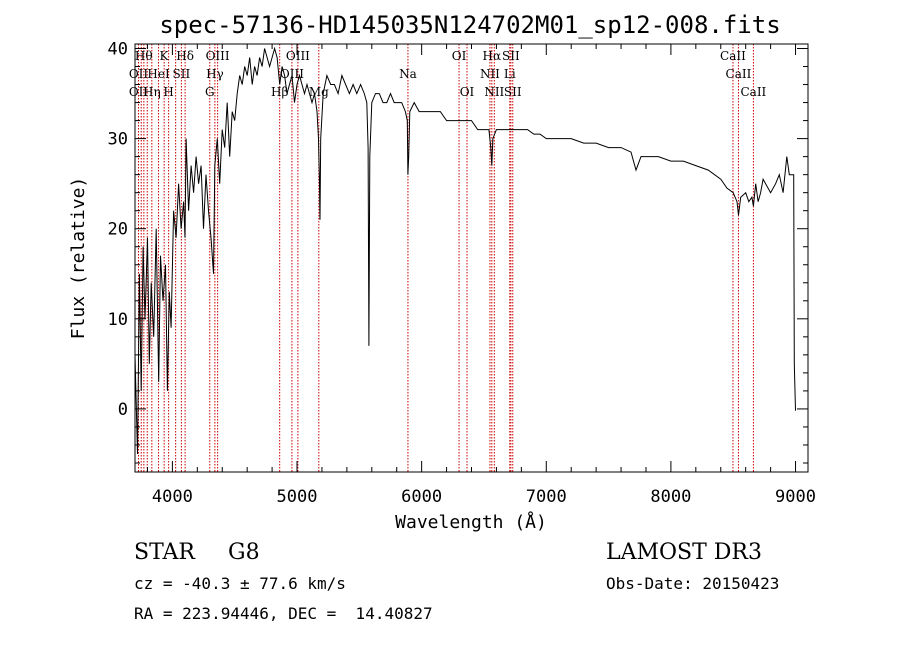  What do you see at coordinates (78, 258) in the screenshot?
I see `y-axis-label: Flux (relative)` at bounding box center [78, 258].